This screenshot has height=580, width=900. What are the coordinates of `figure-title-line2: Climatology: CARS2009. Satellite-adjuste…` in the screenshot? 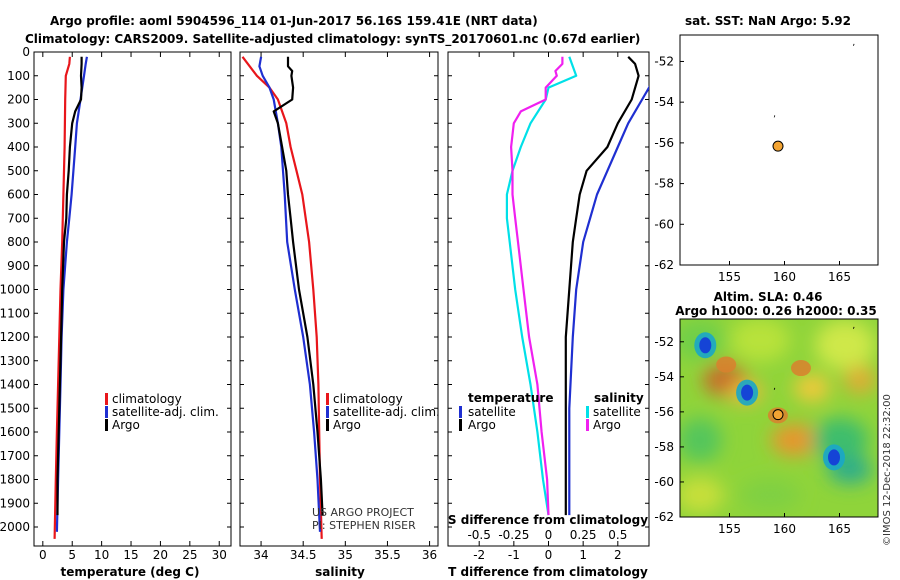 It's located at (332, 39).